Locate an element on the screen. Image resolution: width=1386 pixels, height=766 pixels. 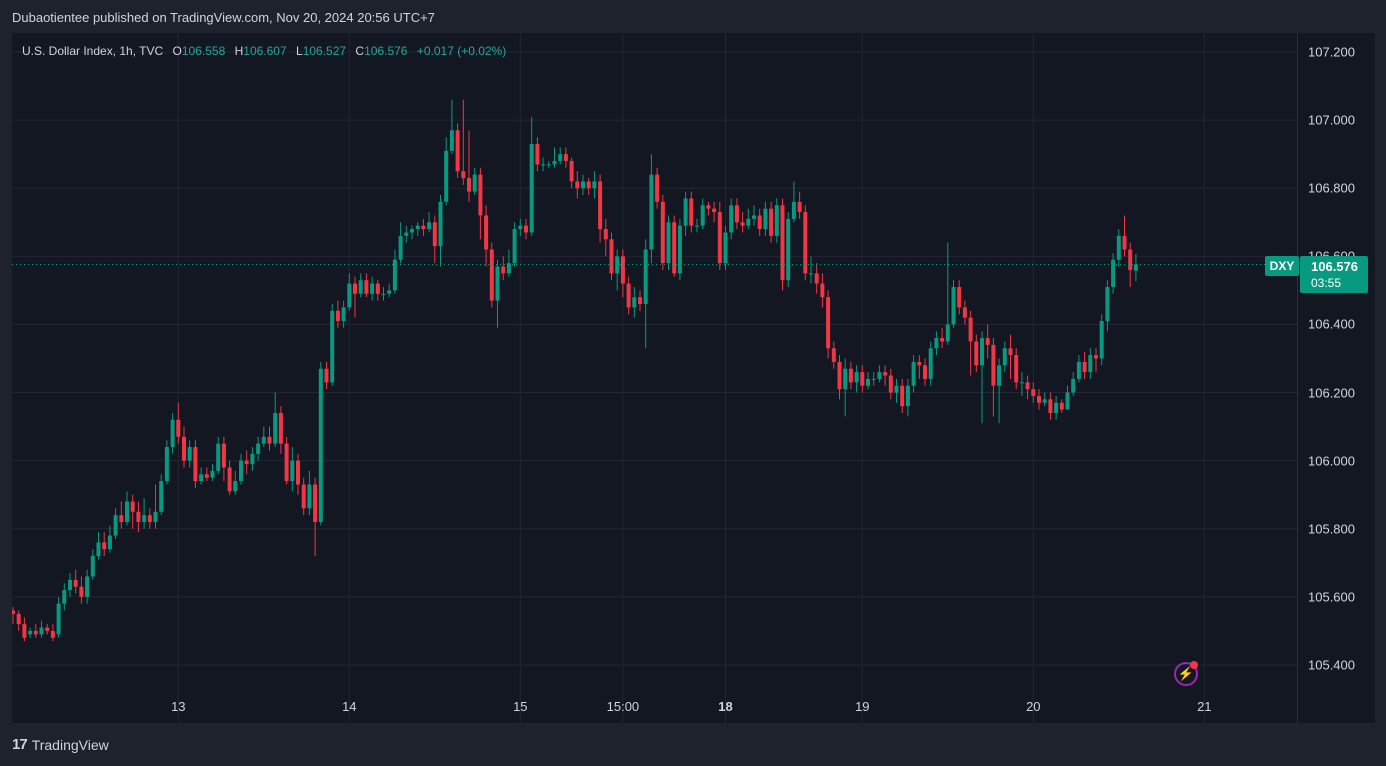
change-value: +0.017 (+0.02%) is located at coordinates (461, 51).